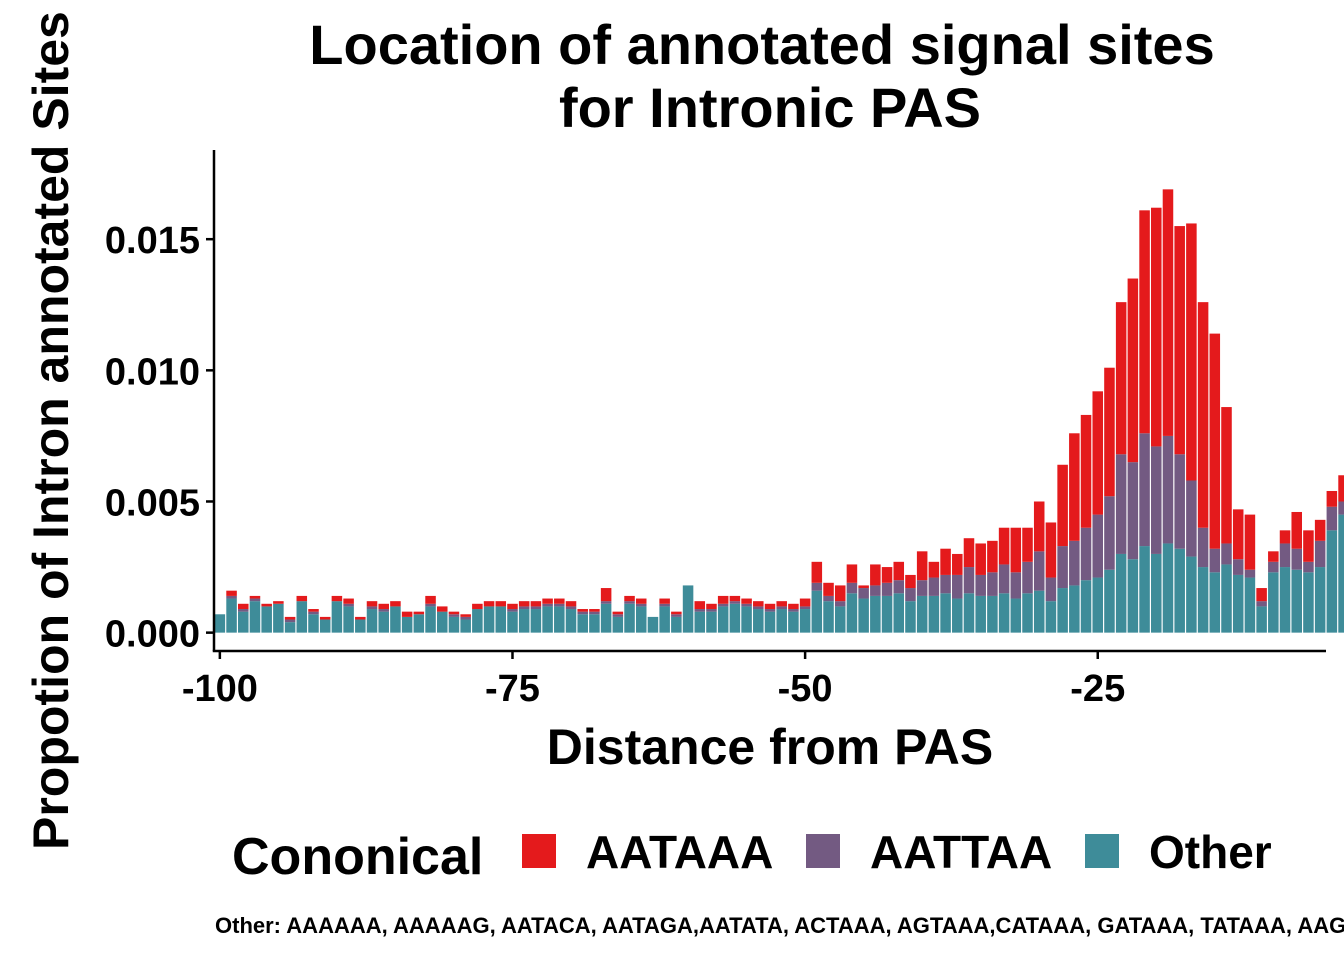  What do you see at coordinates (152, 503) in the screenshot?
I see `y-tick-label: 0.005` at bounding box center [152, 503].